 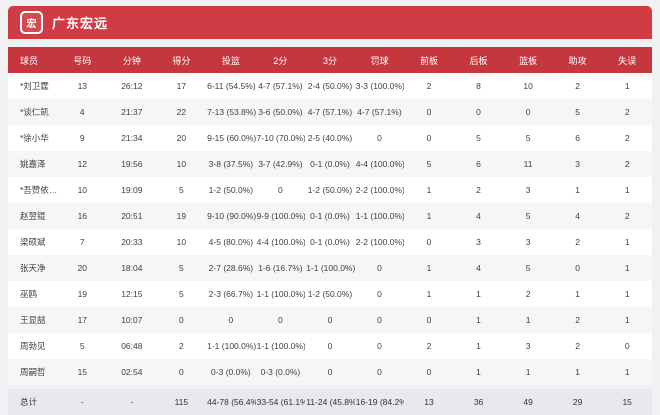 What do you see at coordinates (33, 60) in the screenshot?
I see `column-header: 球员` at bounding box center [33, 60].